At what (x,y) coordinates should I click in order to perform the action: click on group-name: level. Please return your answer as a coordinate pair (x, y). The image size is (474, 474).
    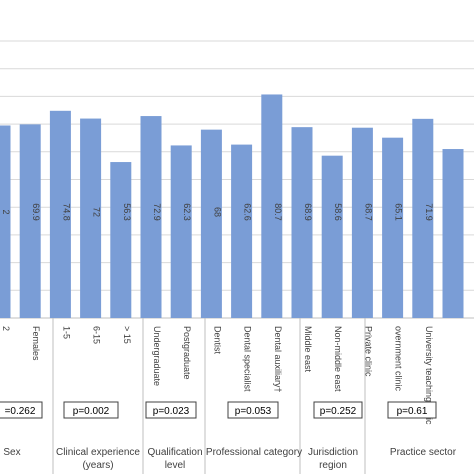
    Looking at the image, I should click on (175, 465).